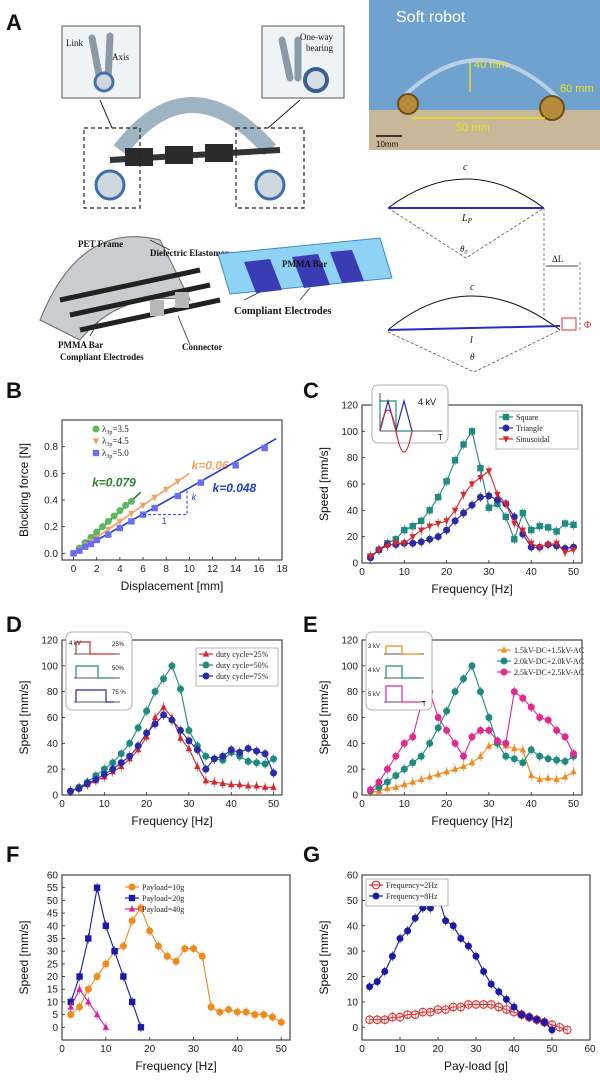 This screenshot has width=600, height=1086. I want to click on inset-right-bearing: One-way bearing, so click(303, 62).